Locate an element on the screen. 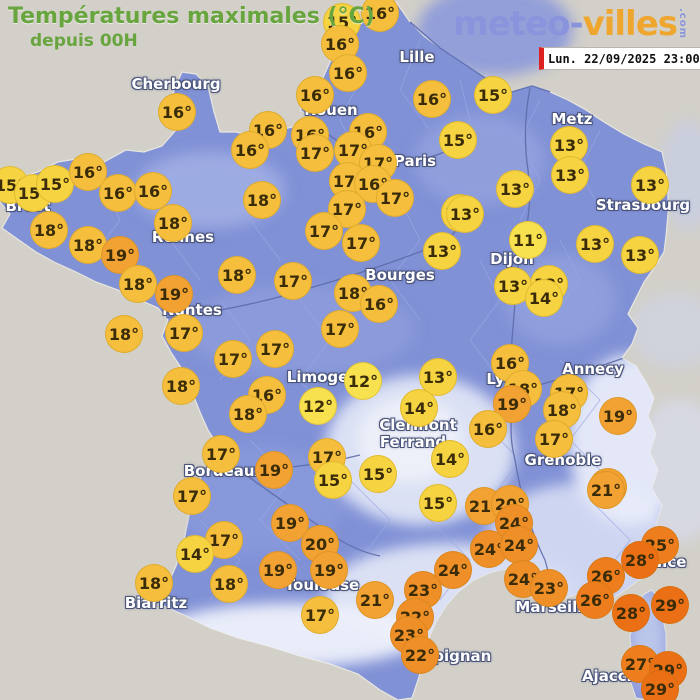  city-label: Strasbourg is located at coordinates (643, 205).